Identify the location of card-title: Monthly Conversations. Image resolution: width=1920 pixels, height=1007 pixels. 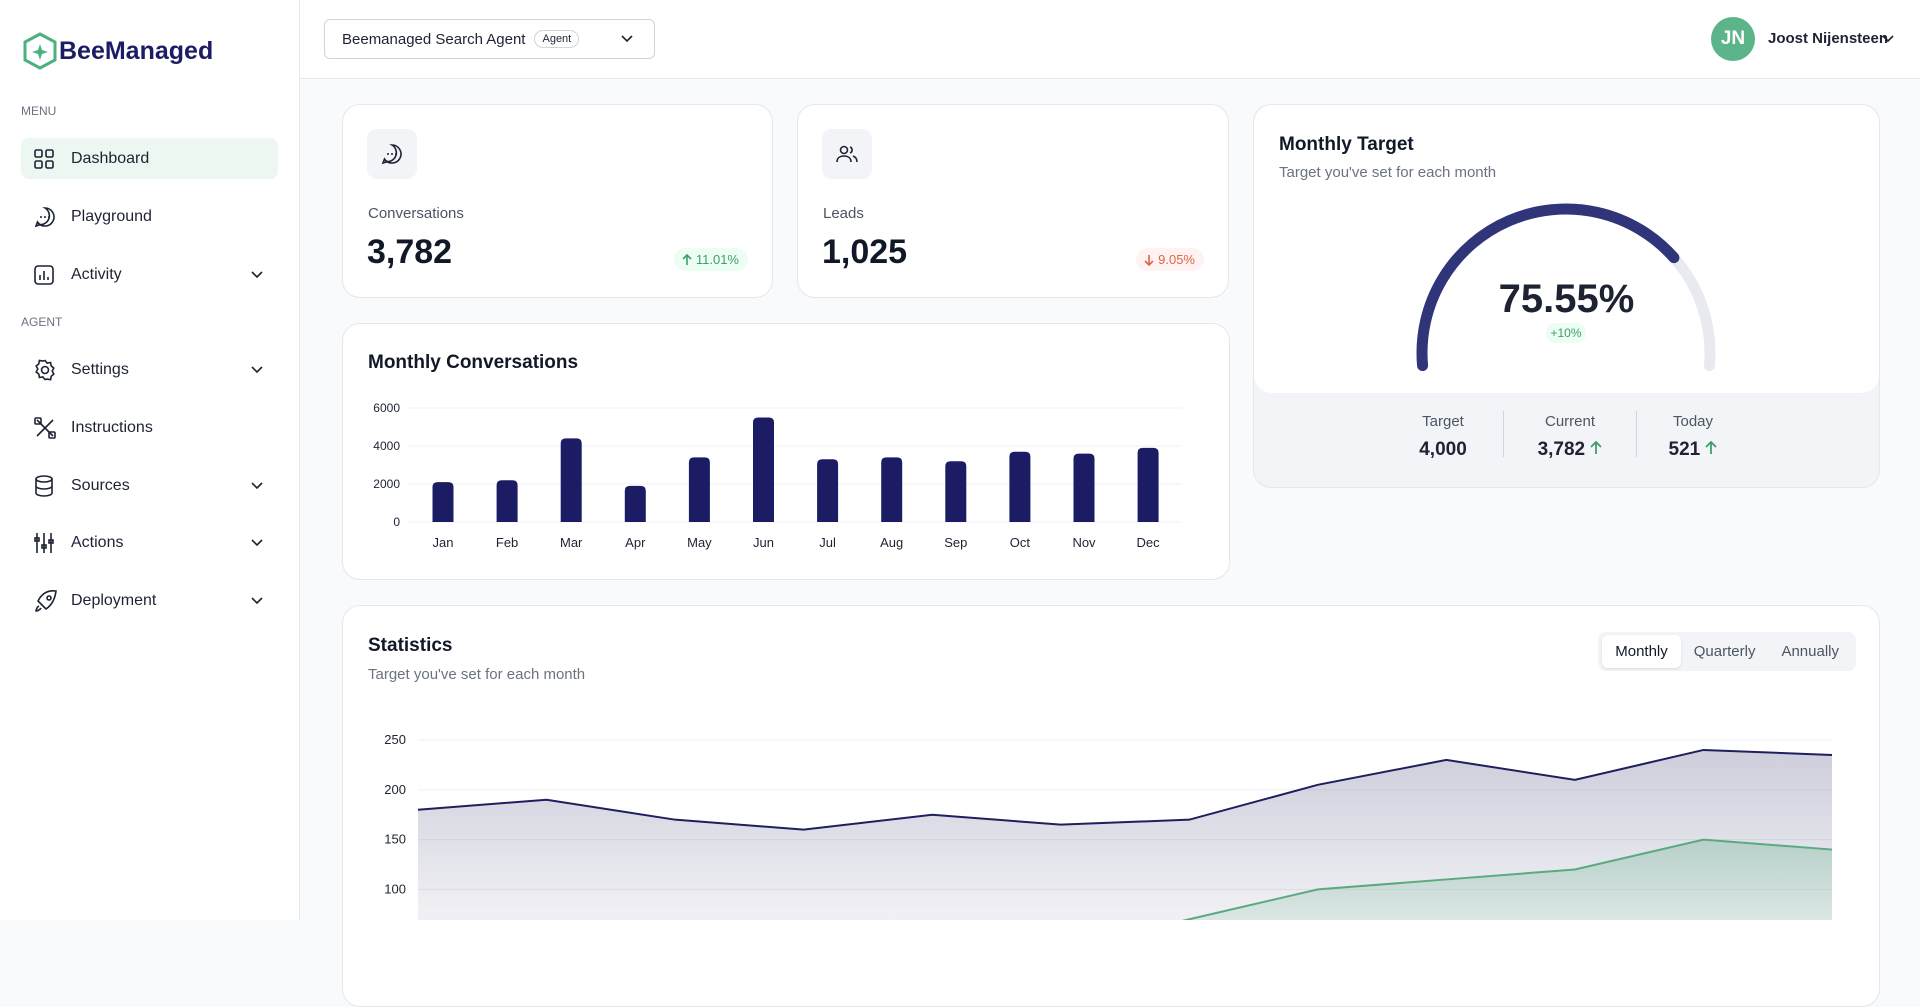
(473, 362).